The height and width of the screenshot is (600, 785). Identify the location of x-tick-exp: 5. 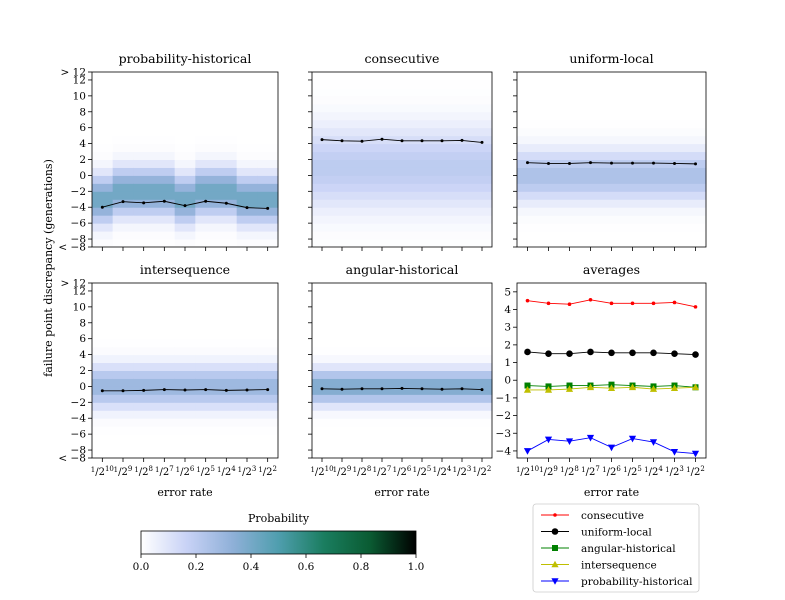
(639, 469).